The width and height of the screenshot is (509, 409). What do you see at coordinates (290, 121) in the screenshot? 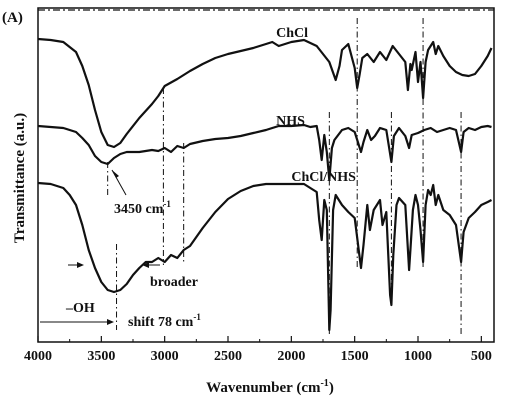
I see `series-label: NHS` at bounding box center [290, 121].